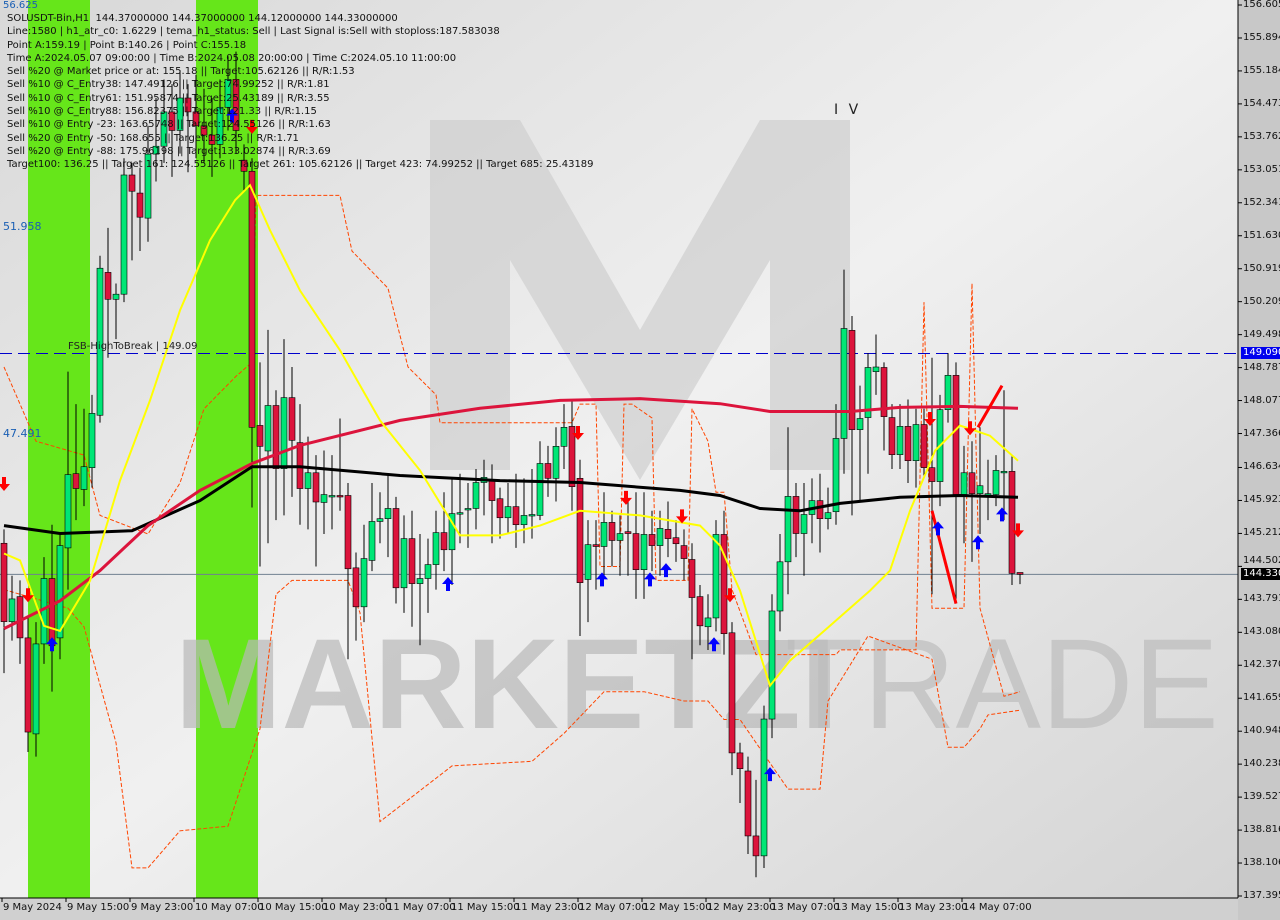 Image resolution: width=1280 pixels, height=920 pixels. I want to click on highlight-band, so click(227, 449).